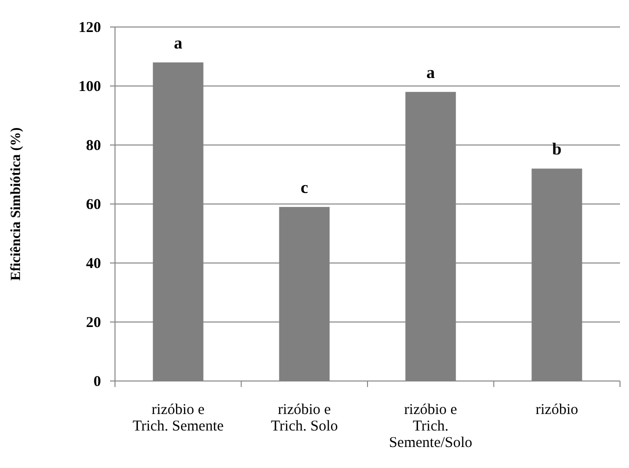 Image resolution: width=629 pixels, height=468 pixels. Describe the element at coordinates (557, 149) in the screenshot. I see `annotation: b` at that location.